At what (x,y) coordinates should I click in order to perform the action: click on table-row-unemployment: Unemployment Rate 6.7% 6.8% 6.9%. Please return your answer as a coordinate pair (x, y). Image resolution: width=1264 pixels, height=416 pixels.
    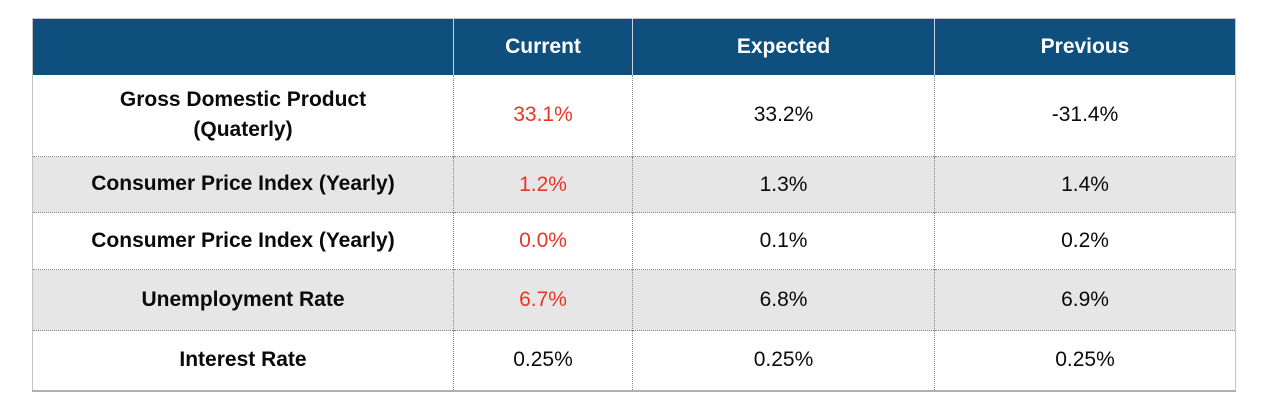
    Looking at the image, I should click on (634, 300).